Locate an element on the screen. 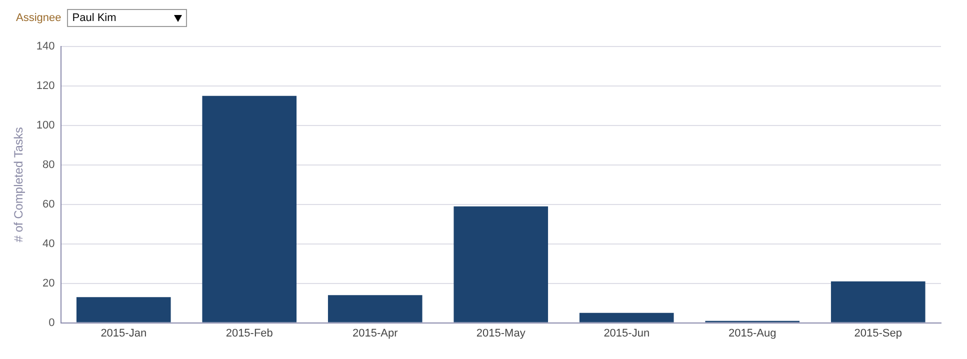  y-tick-label: 40 is located at coordinates (48, 244).